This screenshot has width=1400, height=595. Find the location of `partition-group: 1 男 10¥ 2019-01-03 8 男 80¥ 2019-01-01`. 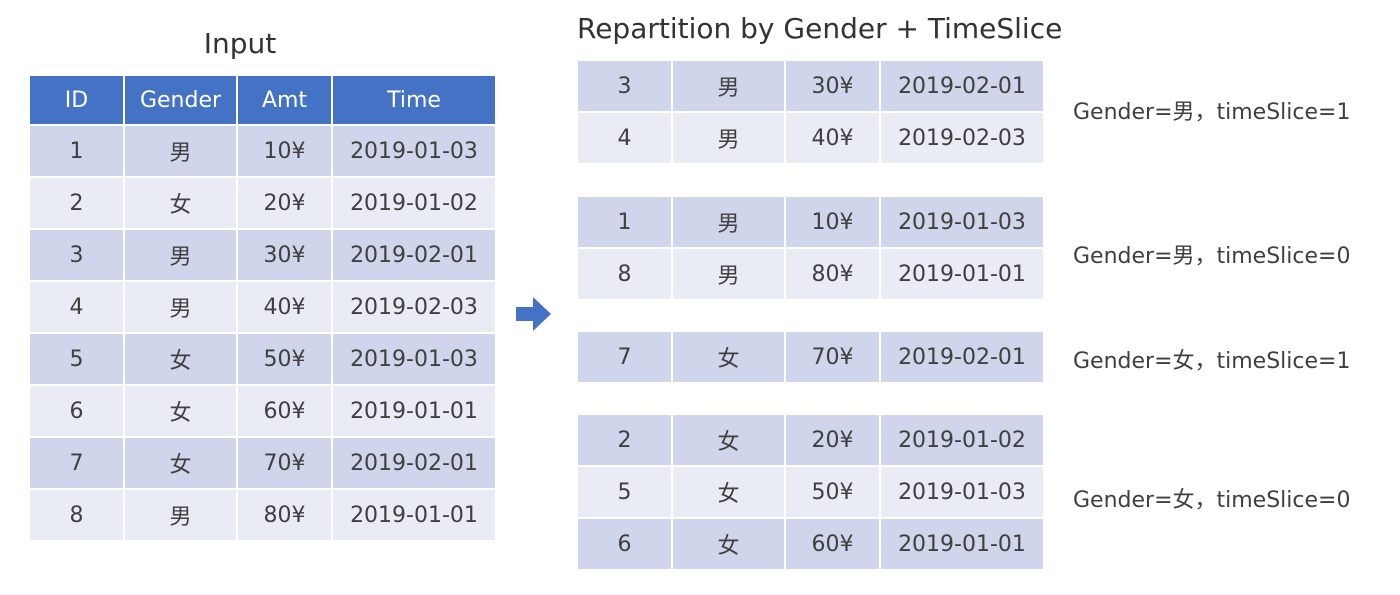

partition-group: 1 男 10¥ 2019-01-03 8 男 80¥ 2019-01-01 is located at coordinates (810, 248).